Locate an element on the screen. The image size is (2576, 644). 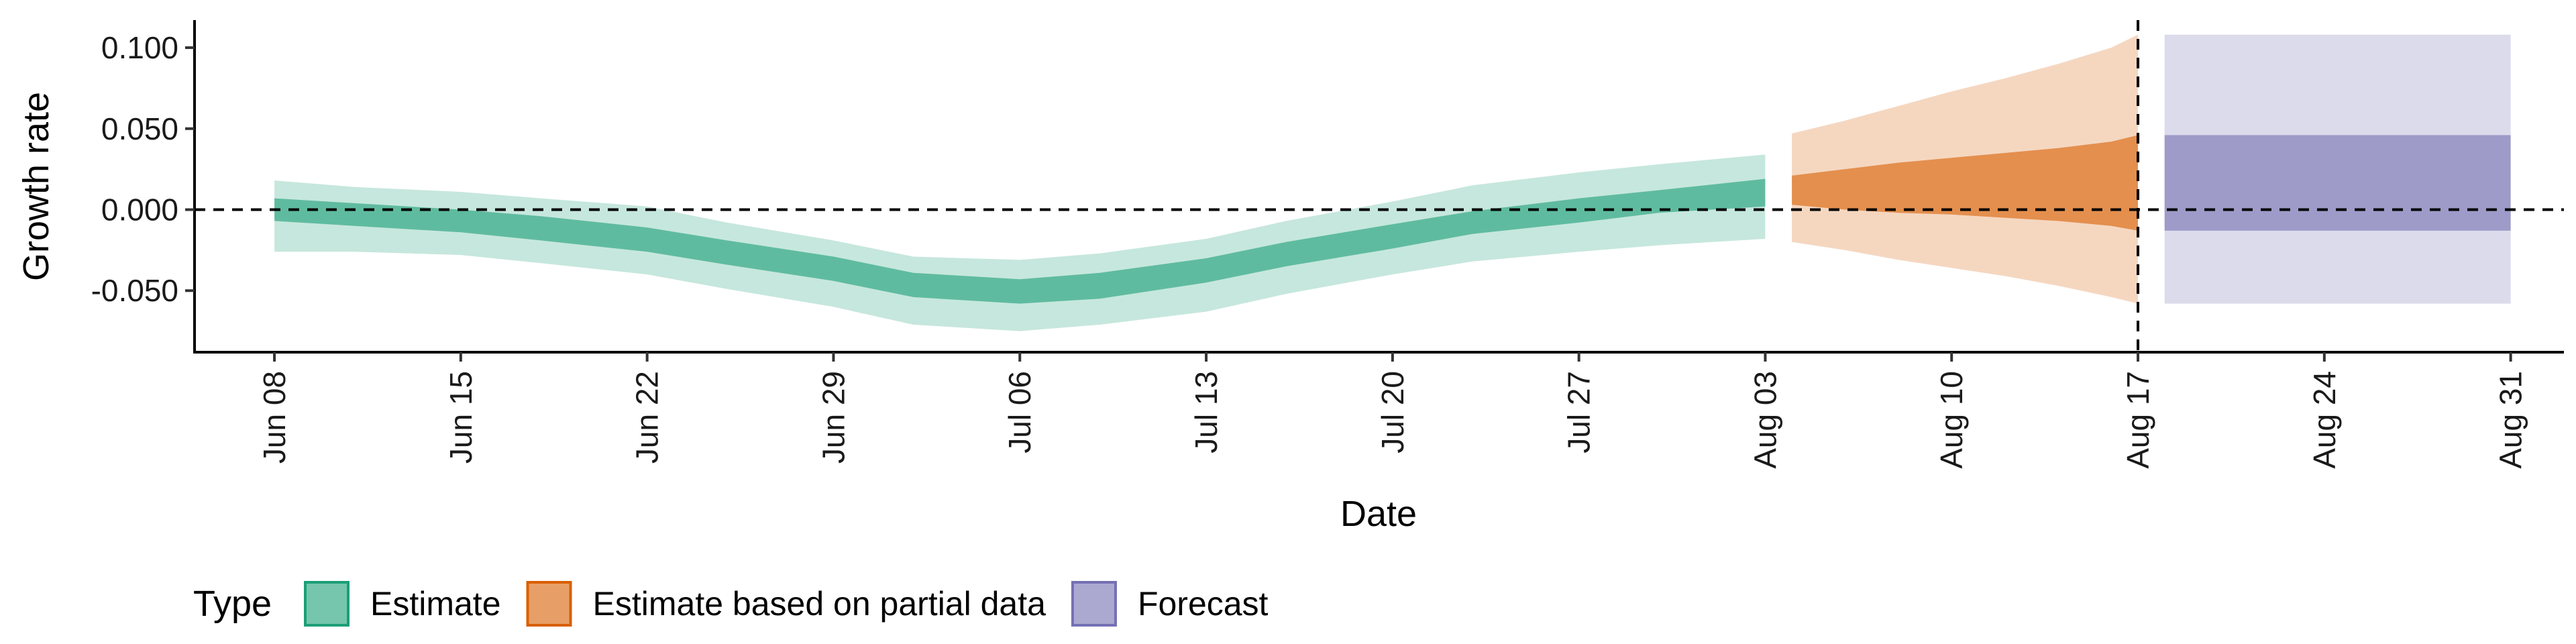
legend-key-estimate-based-on-partial-data is located at coordinates (549, 604).